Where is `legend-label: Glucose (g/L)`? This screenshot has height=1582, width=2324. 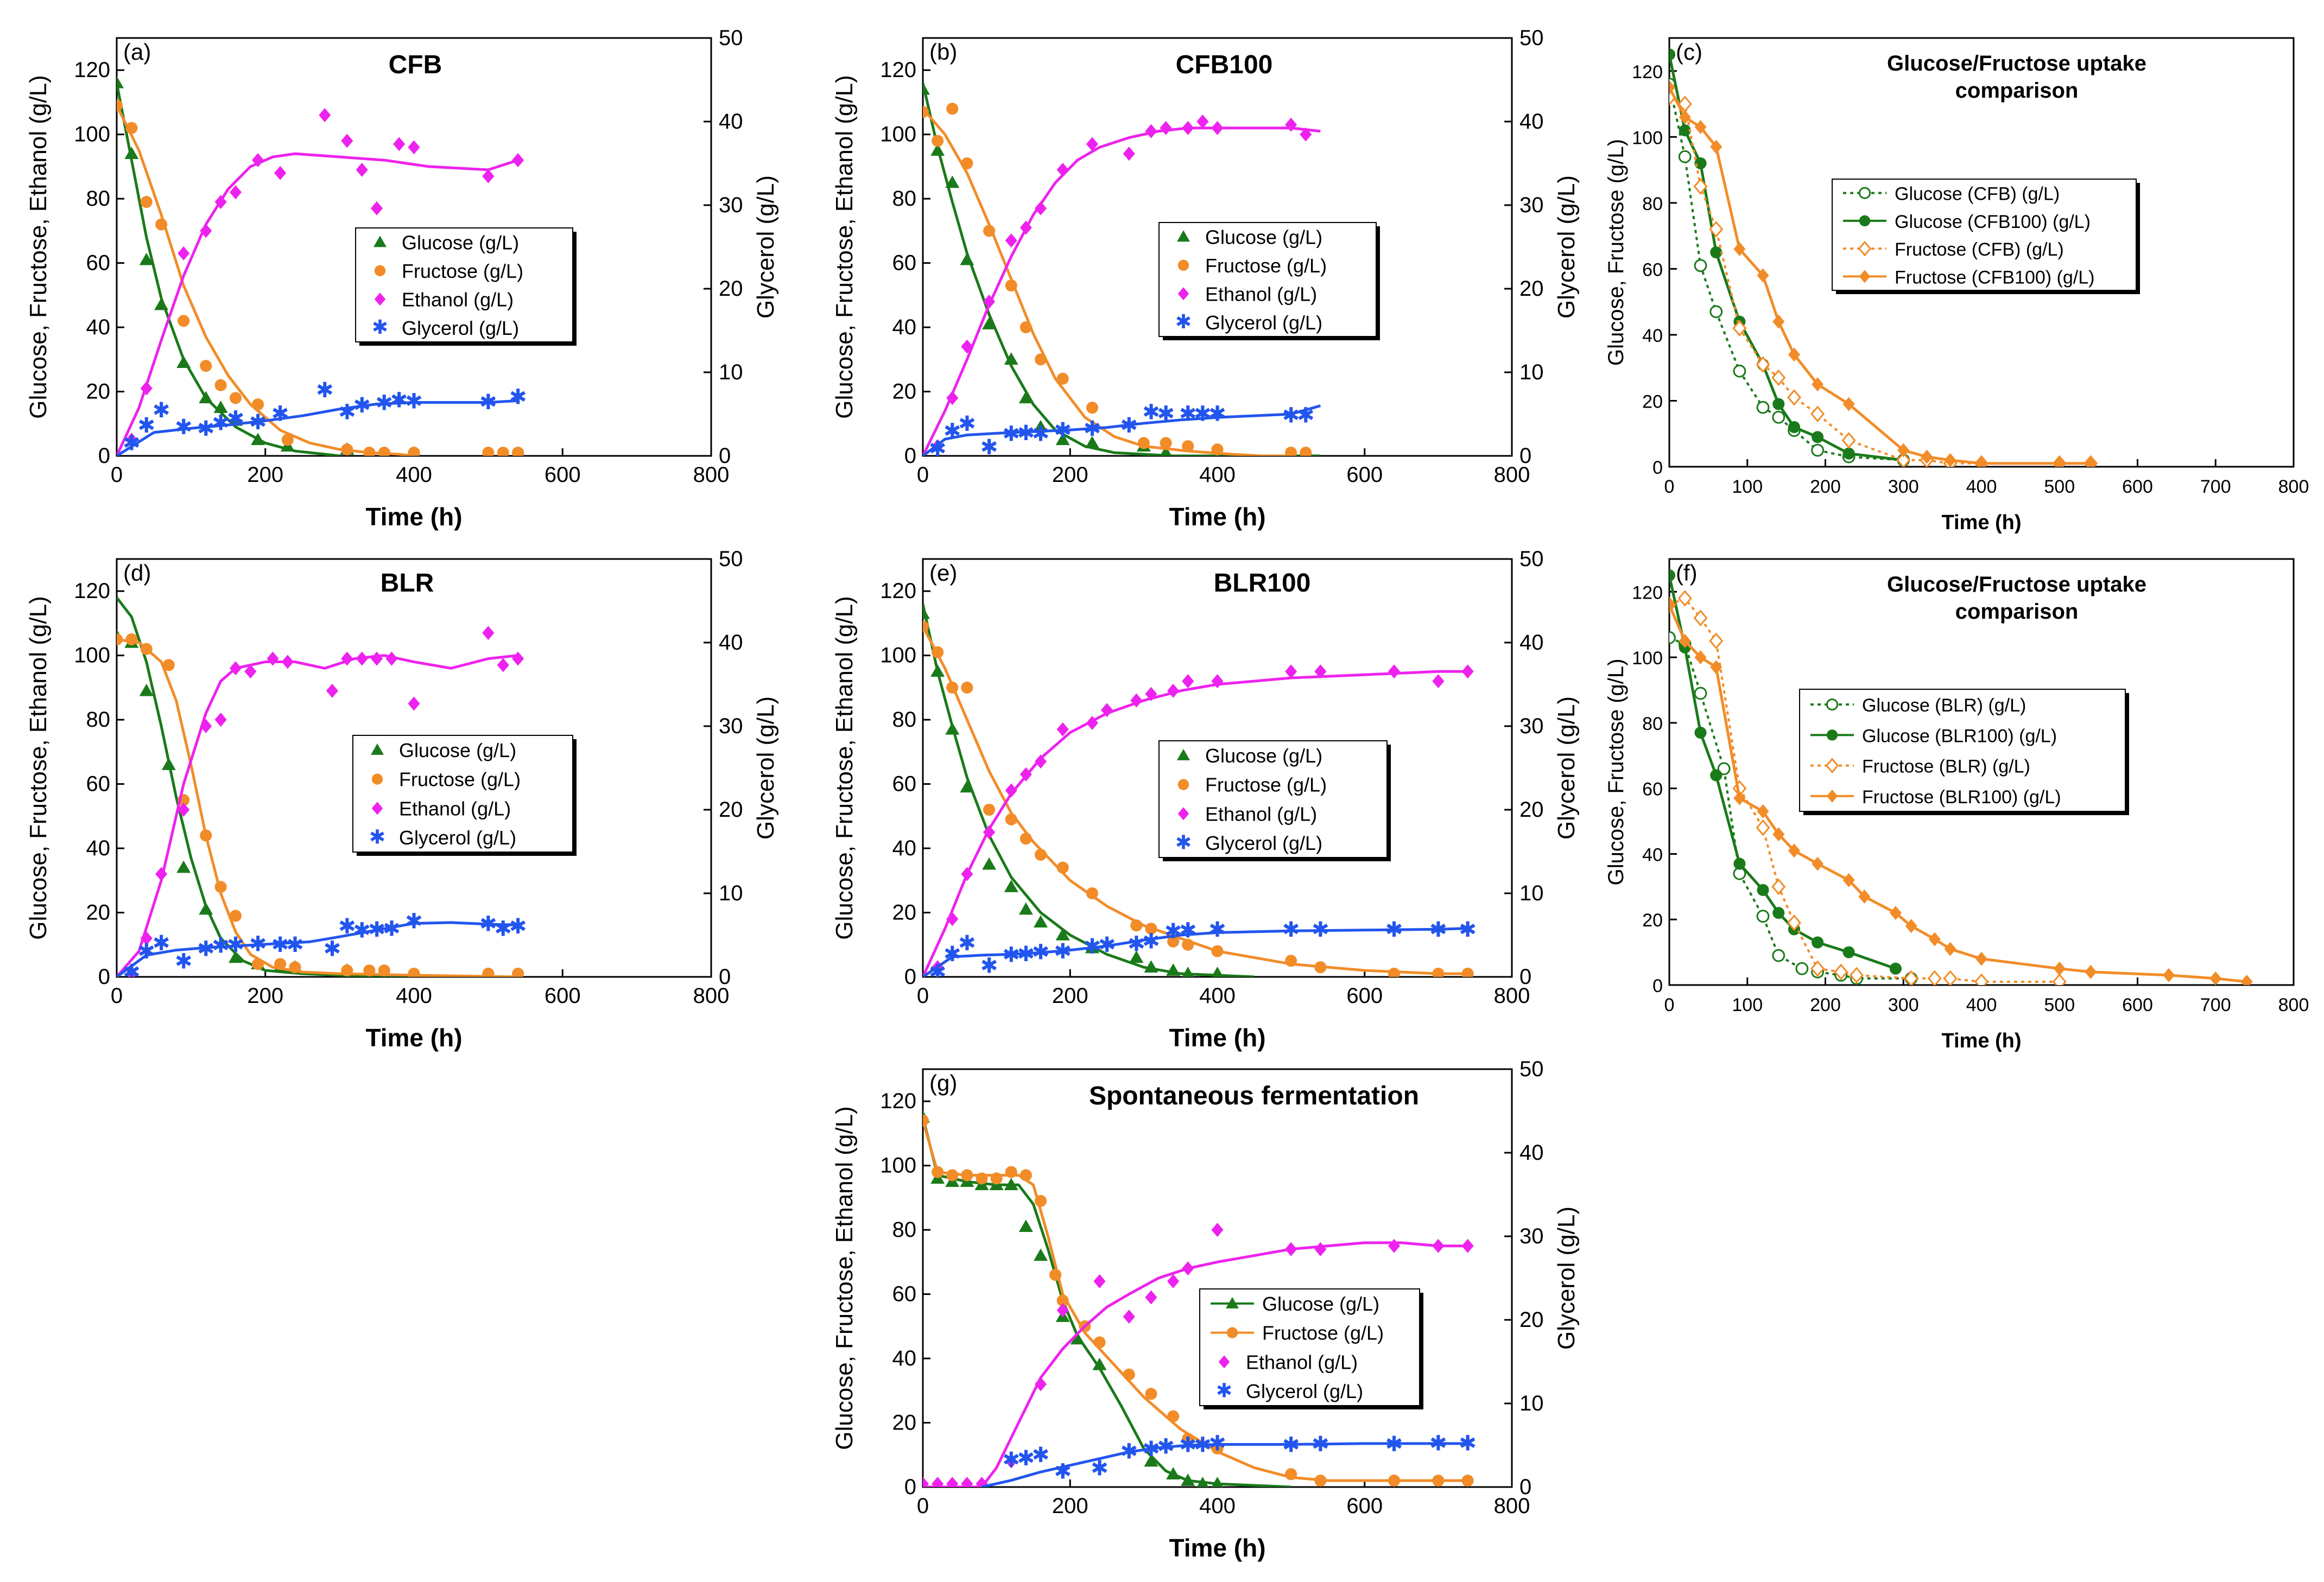 legend-label: Glucose (g/L) is located at coordinates (1264, 756).